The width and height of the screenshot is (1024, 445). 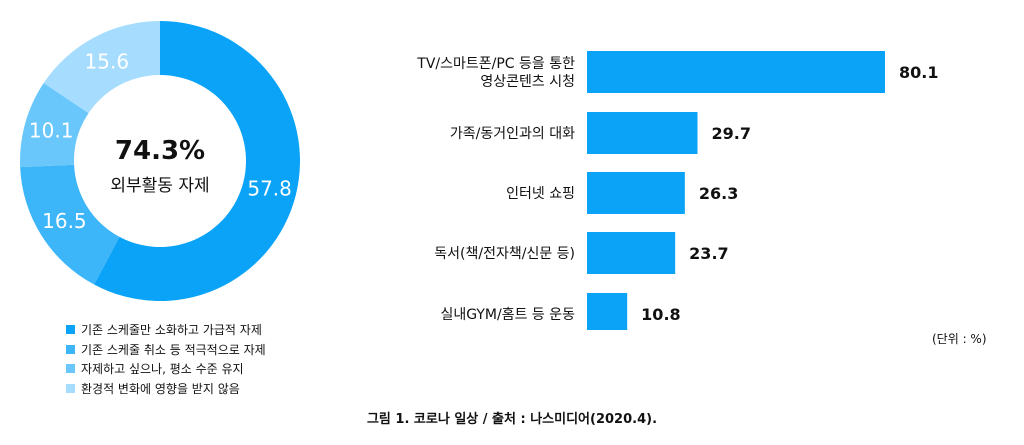 I want to click on bar-category-label: 가족/동거인과의 대화, so click(x=512, y=134).